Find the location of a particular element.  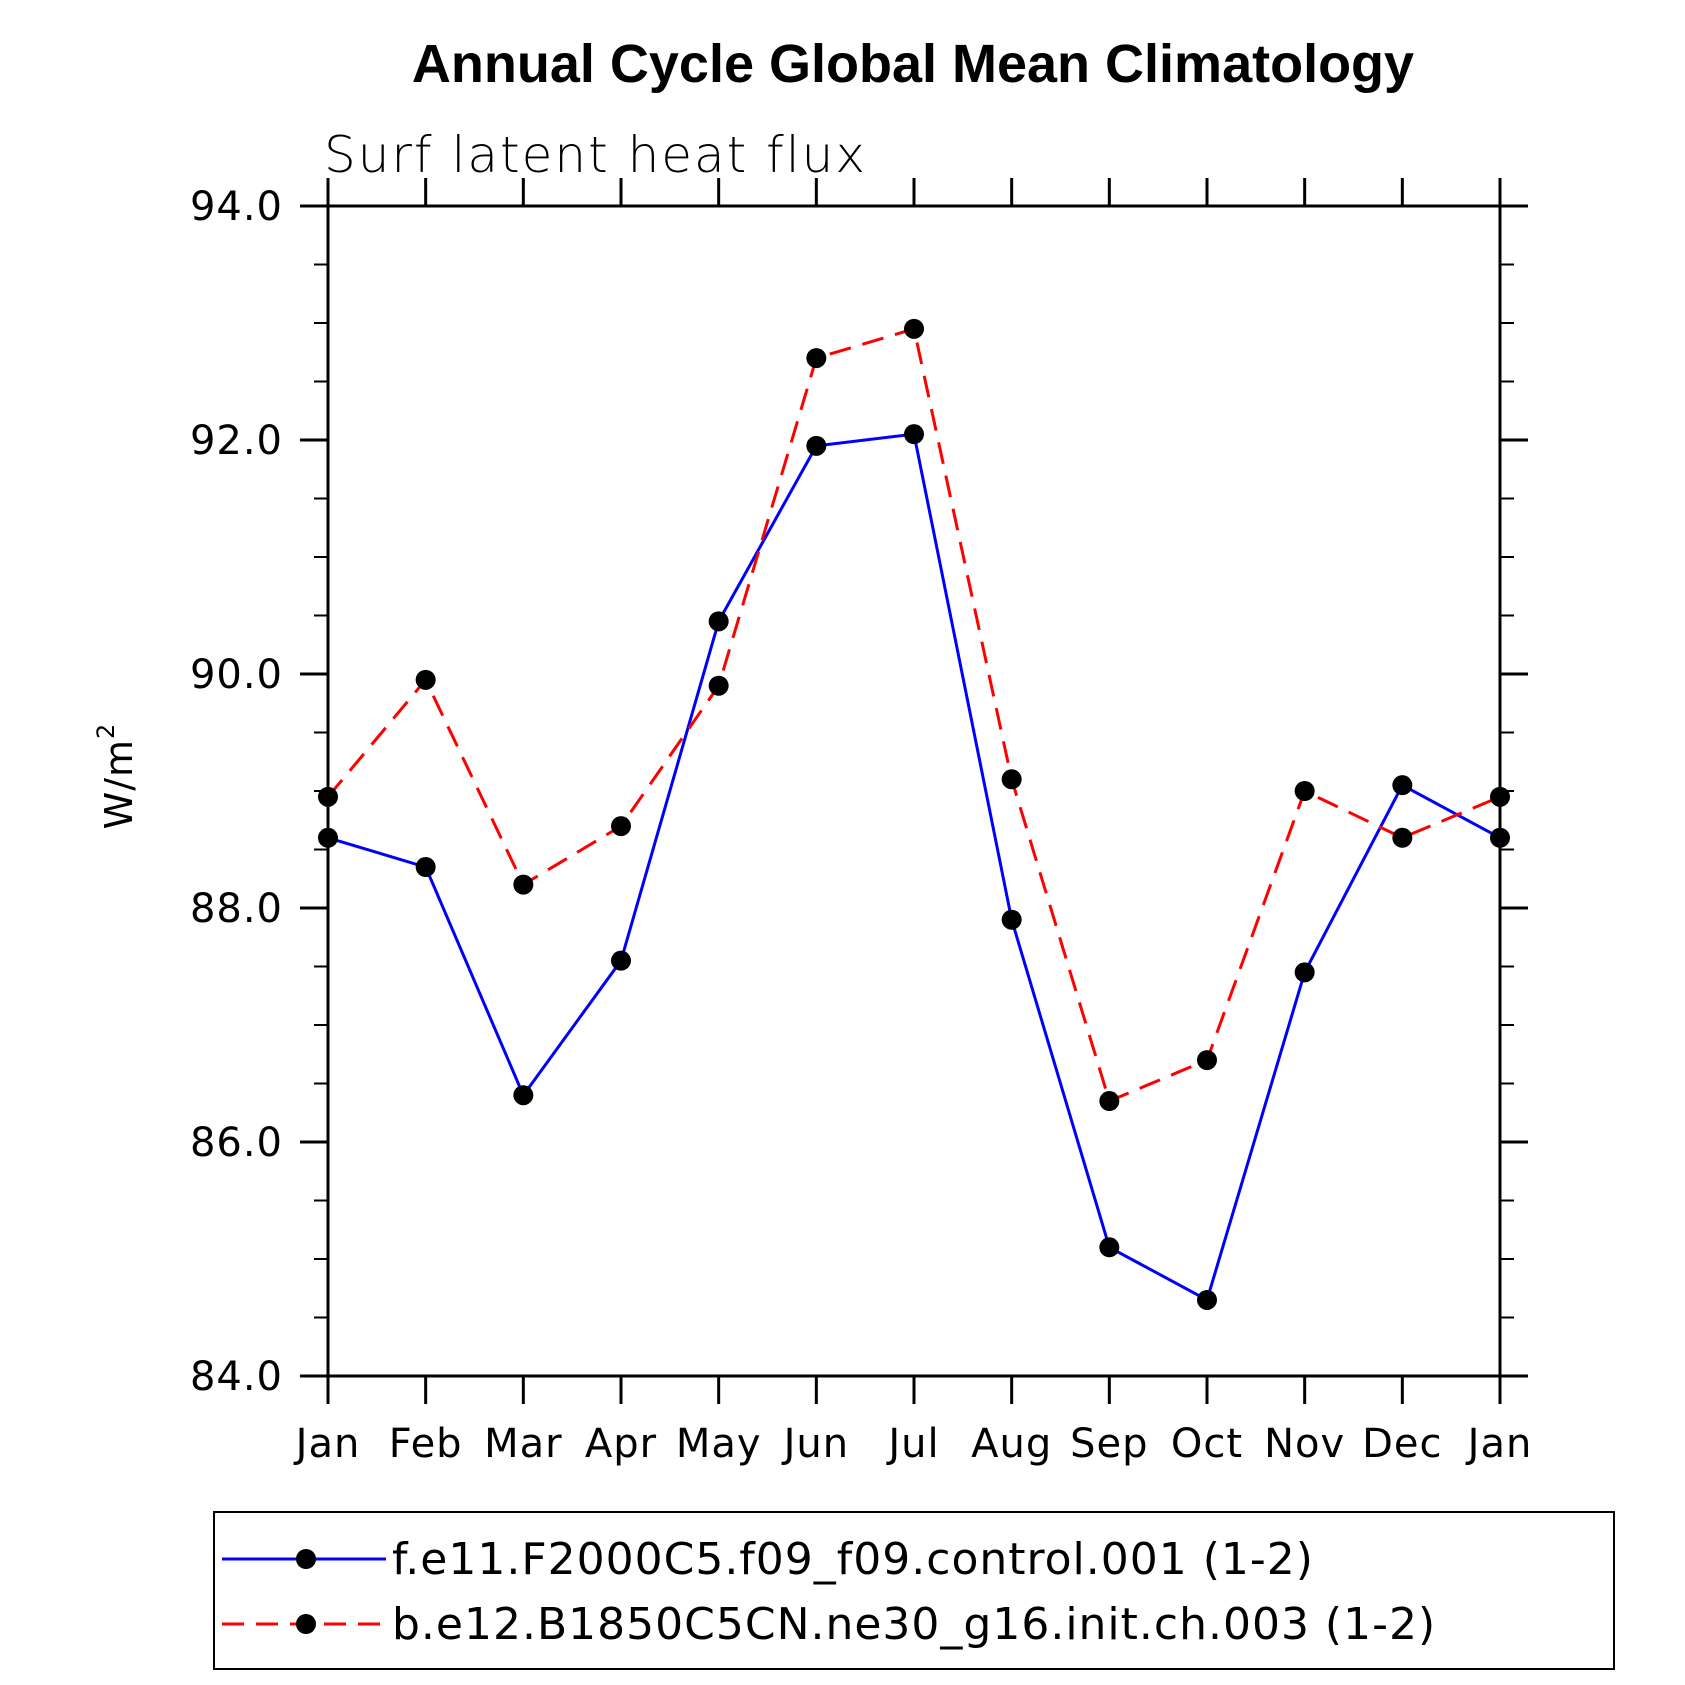

x-tick-label: Dec is located at coordinates (1402, 1444).